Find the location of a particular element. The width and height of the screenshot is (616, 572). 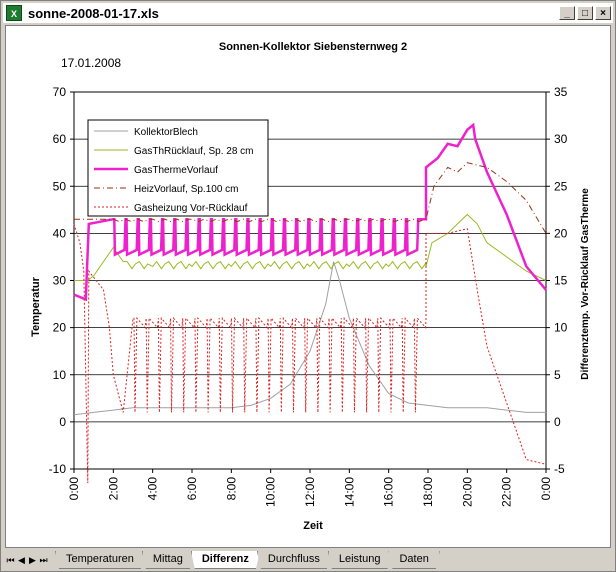

x-tick-label: 8:00 is located at coordinates (231, 489).